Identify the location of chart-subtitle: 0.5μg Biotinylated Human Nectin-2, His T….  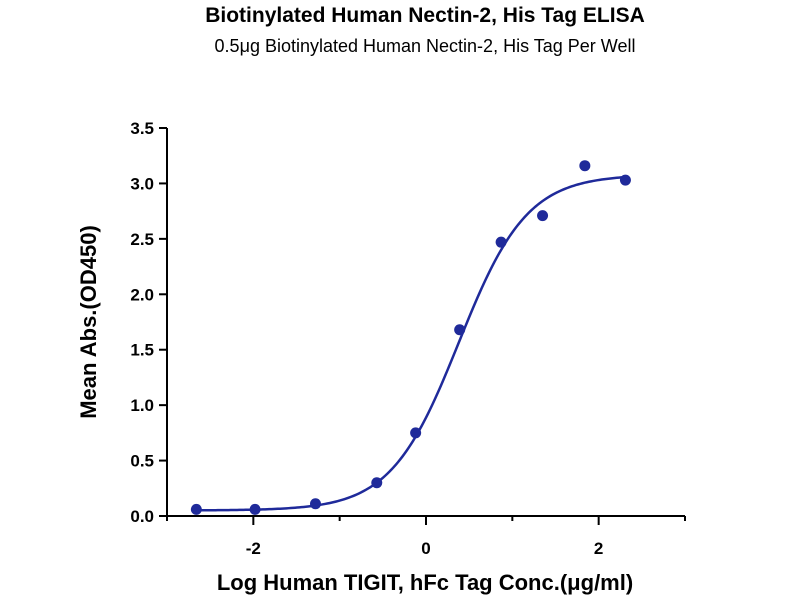
(425, 46).